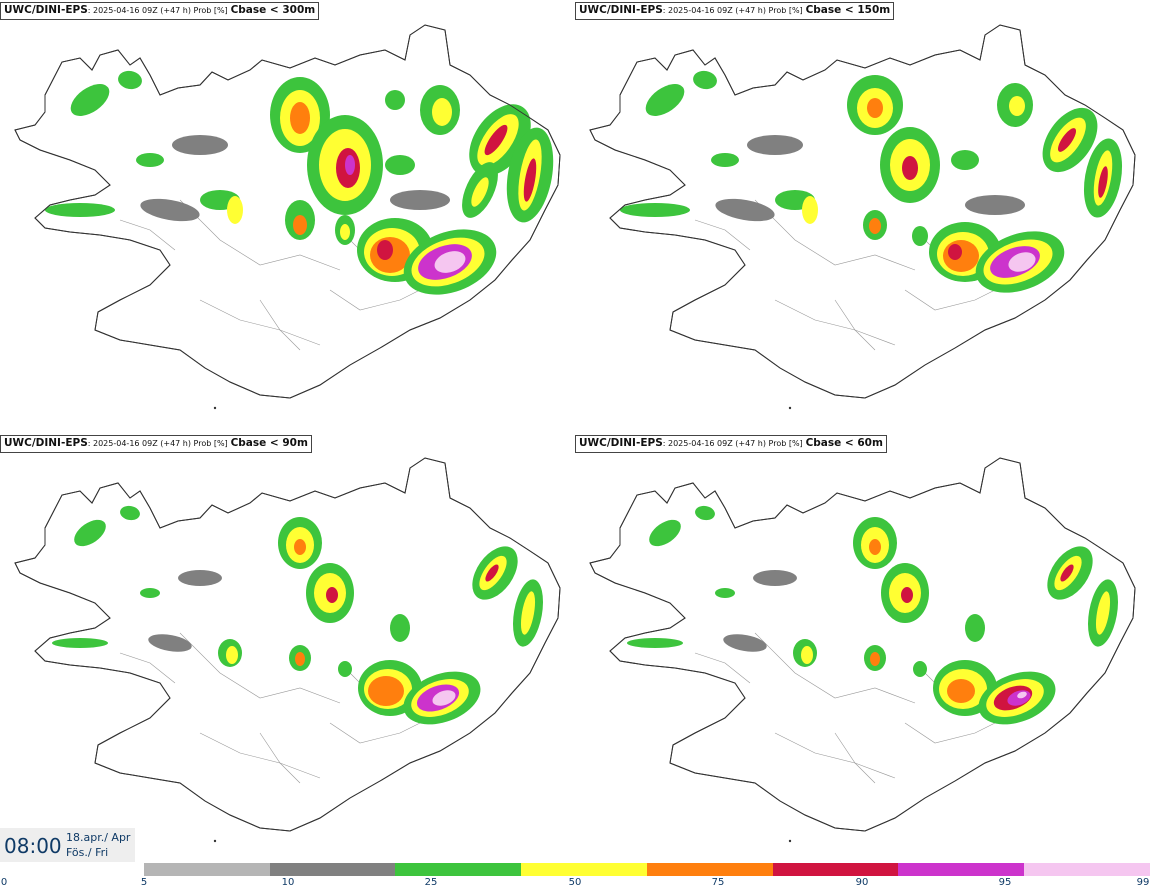 This screenshot has height=891, width=1150. What do you see at coordinates (33, 846) in the screenshot?
I see `valid-time: 08:00` at bounding box center [33, 846].